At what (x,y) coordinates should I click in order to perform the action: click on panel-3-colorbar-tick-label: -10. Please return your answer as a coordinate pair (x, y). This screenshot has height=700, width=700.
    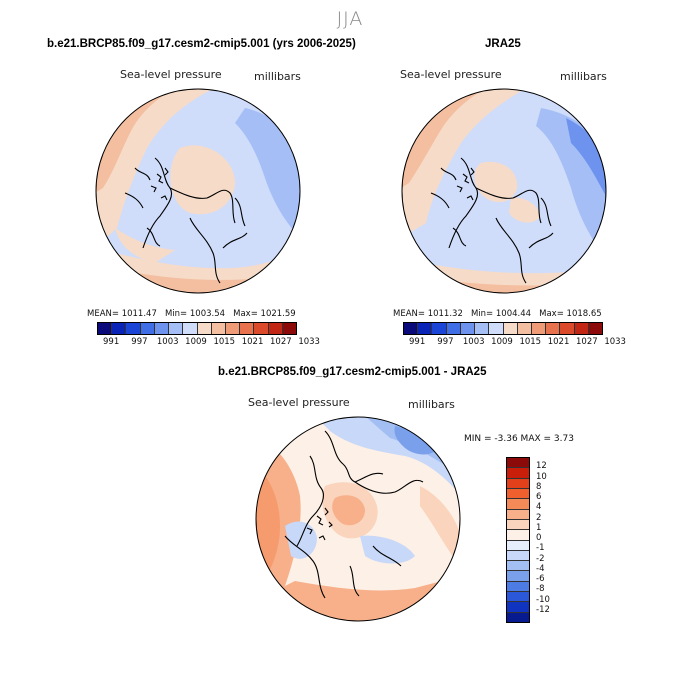
    Looking at the image, I should click on (543, 599).